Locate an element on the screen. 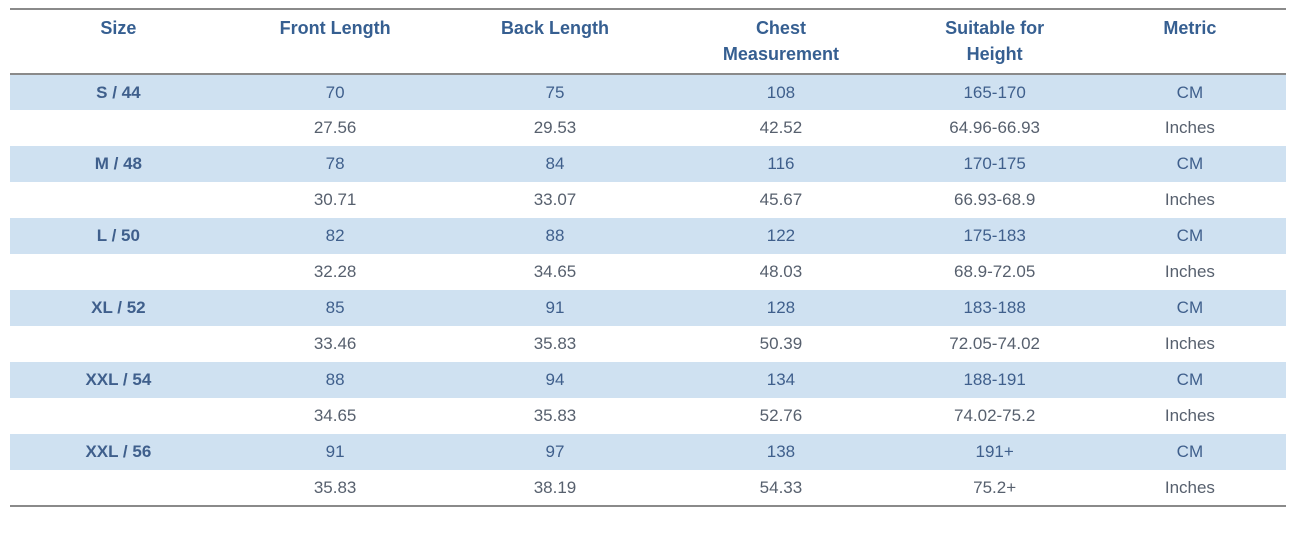 The width and height of the screenshot is (1296, 533). table-row: XXL / 56 91 97 138 191+ CM is located at coordinates (648, 452).